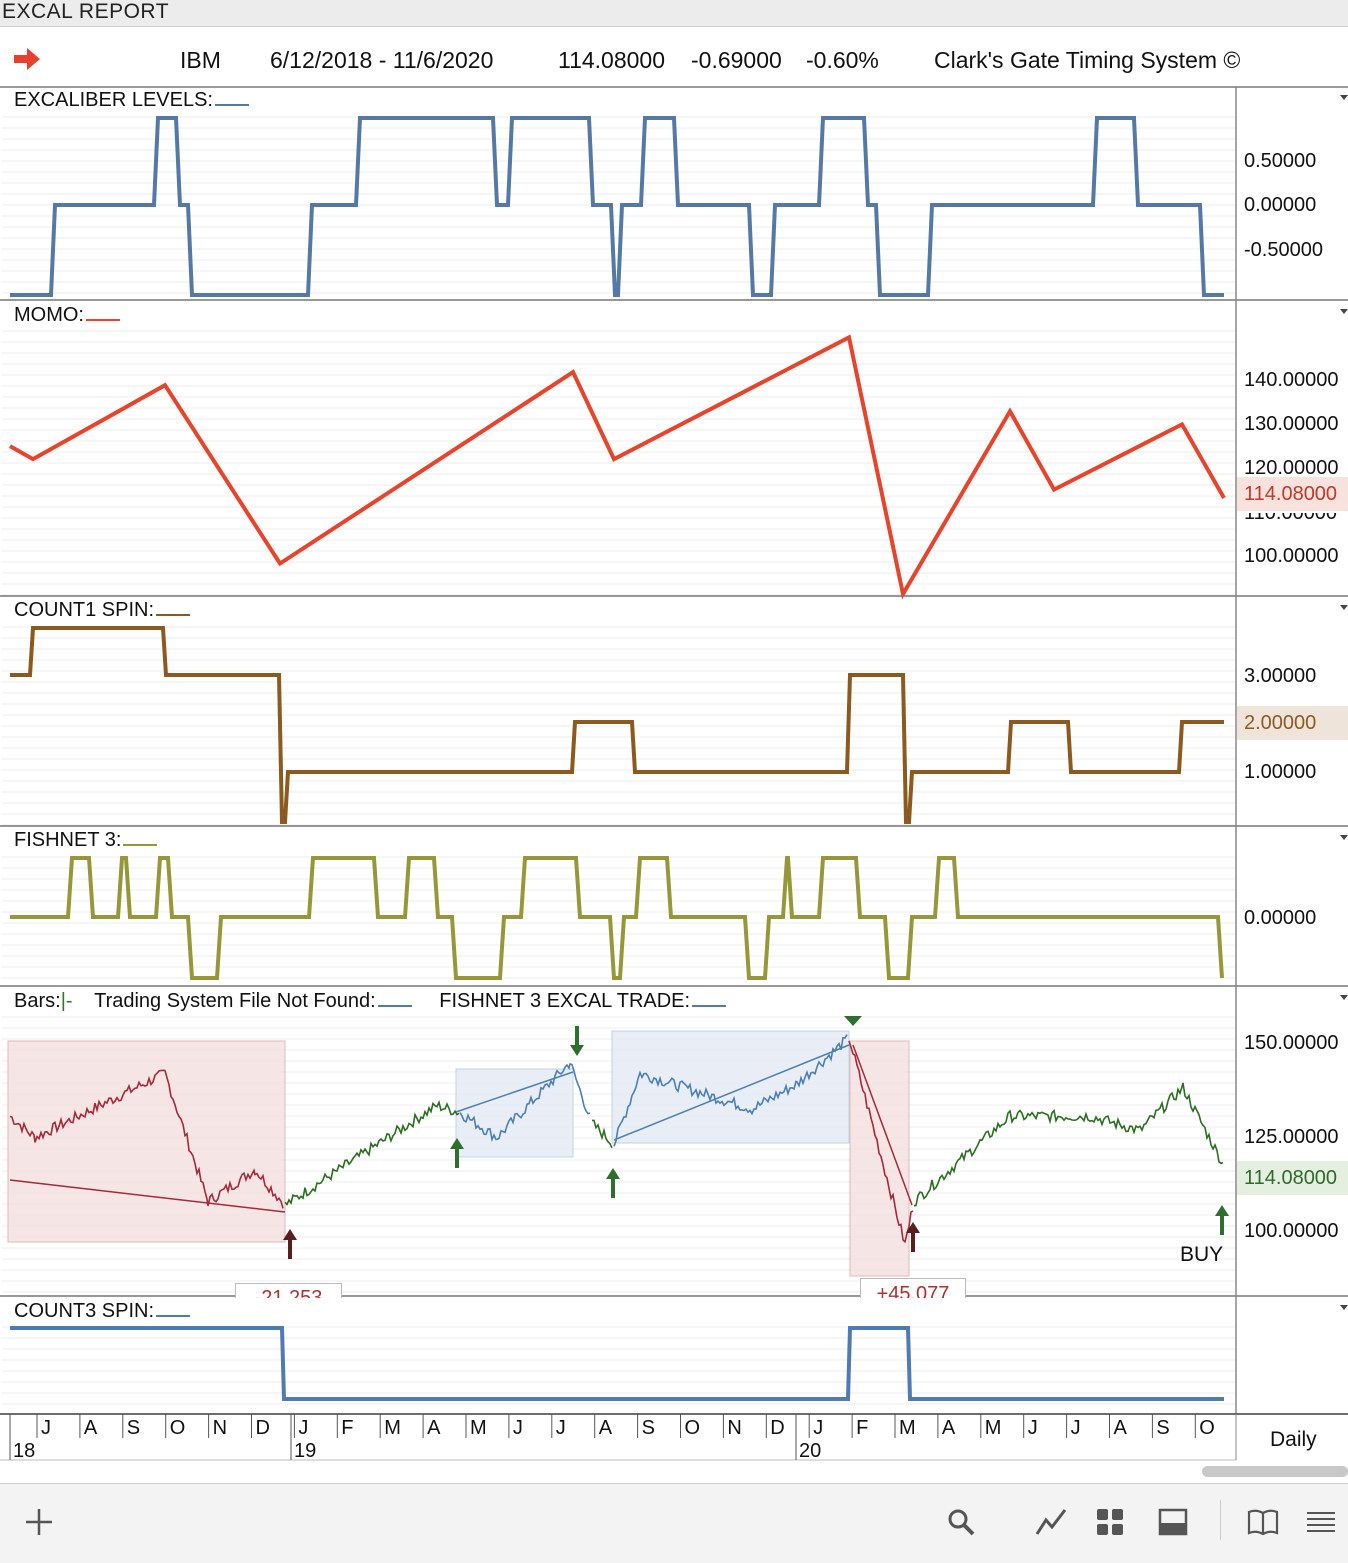  Describe the element at coordinates (842, 60) in the screenshot. I see `price-change-pct: -0.60%` at that location.